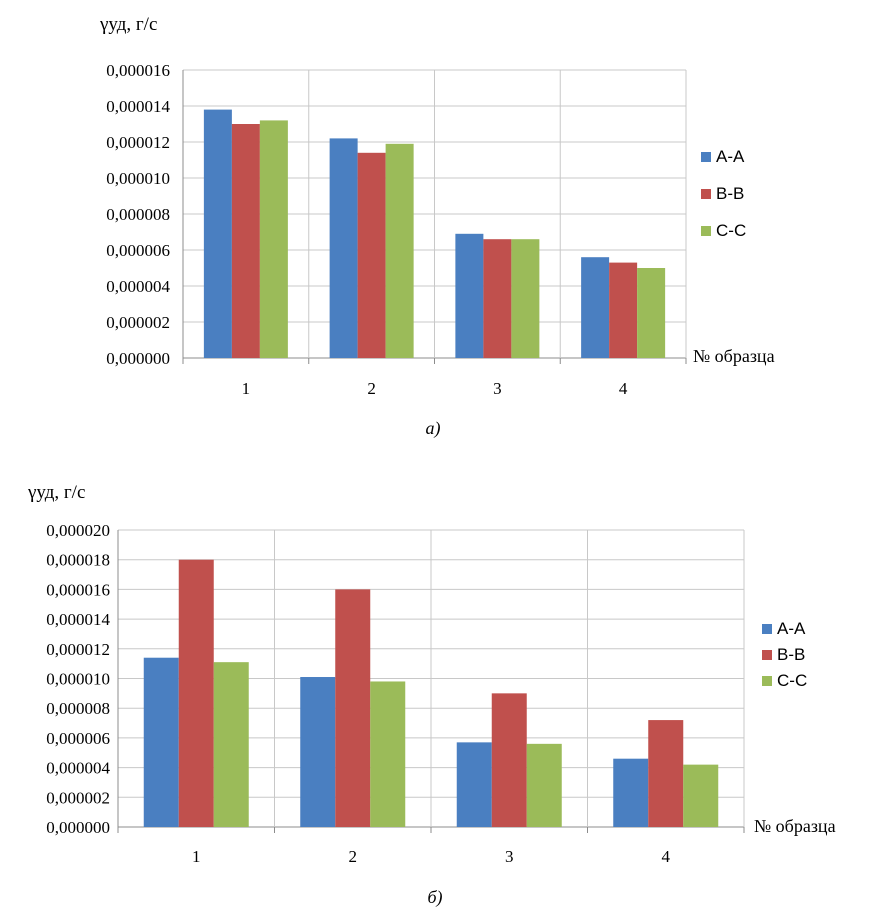 The image size is (869, 917). I want to click on chart-caption: б), so click(434, 897).